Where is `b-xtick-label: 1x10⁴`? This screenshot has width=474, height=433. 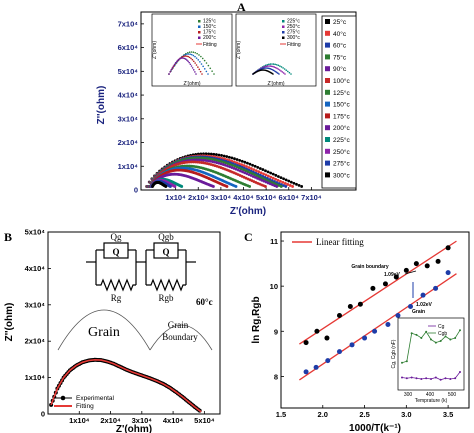 b-xtick-label: 1x10⁴ is located at coordinates (79, 420).